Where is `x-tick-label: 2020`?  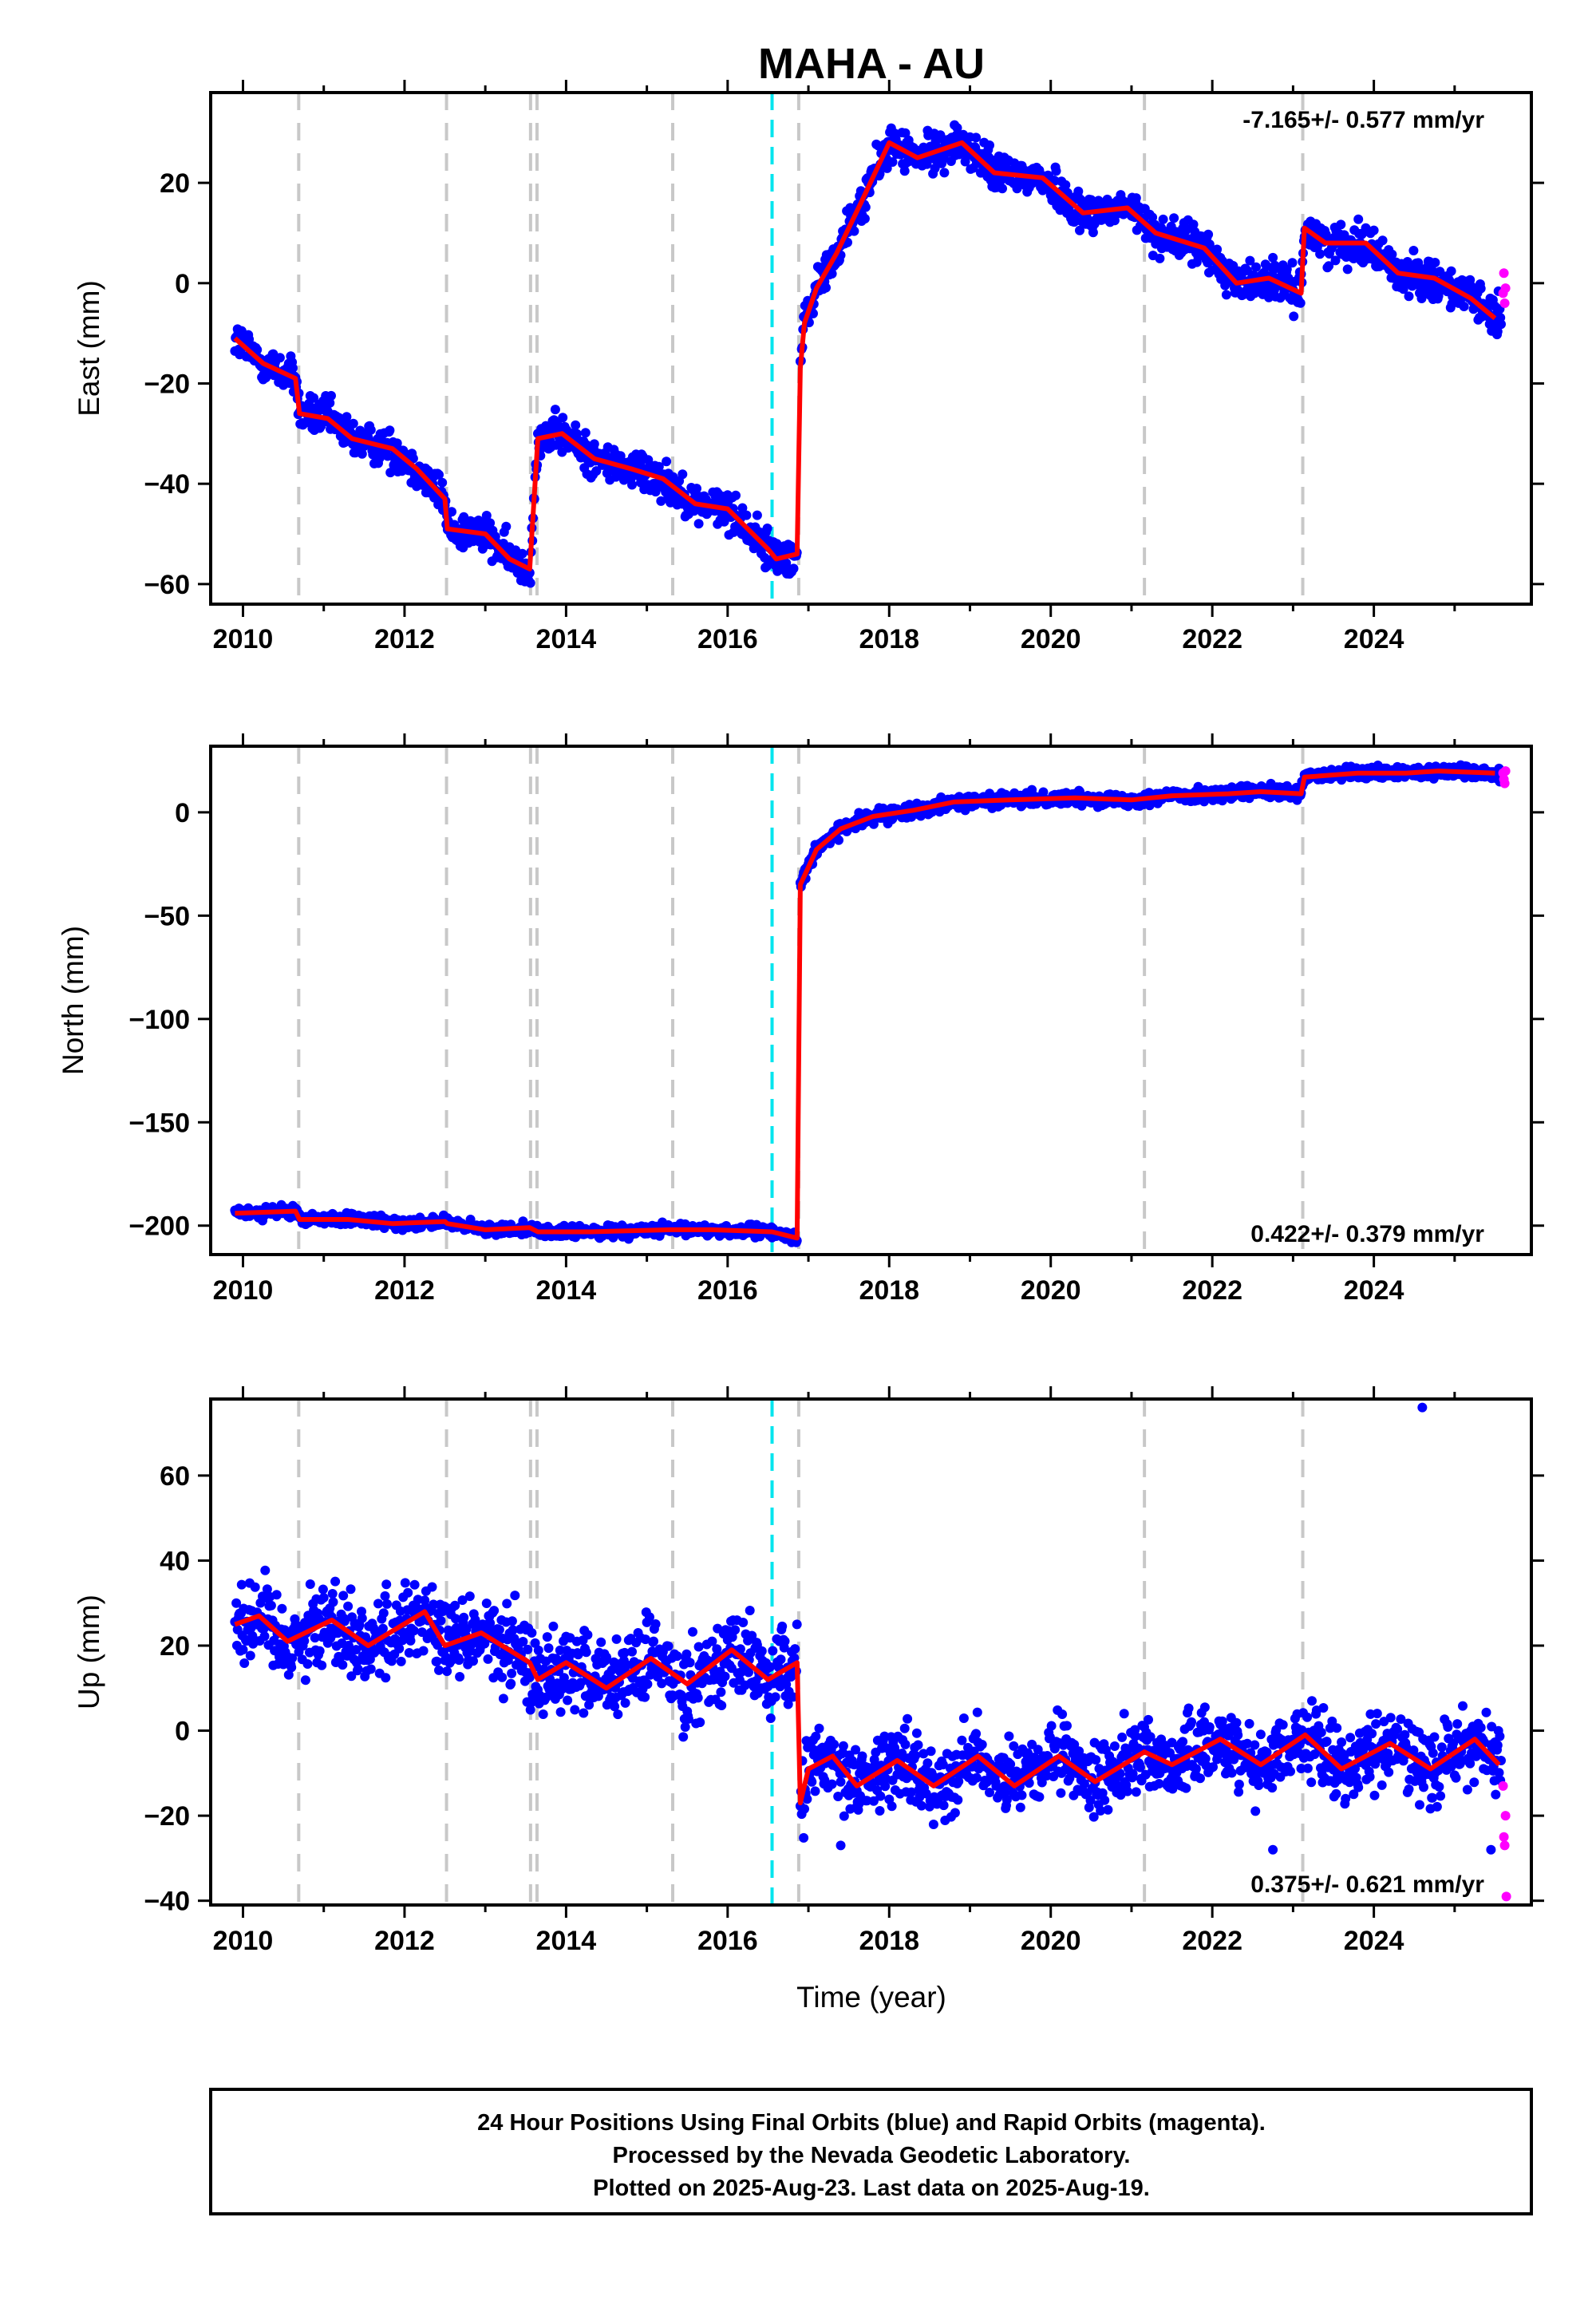
x-tick-label: 2020 is located at coordinates (1051, 639).